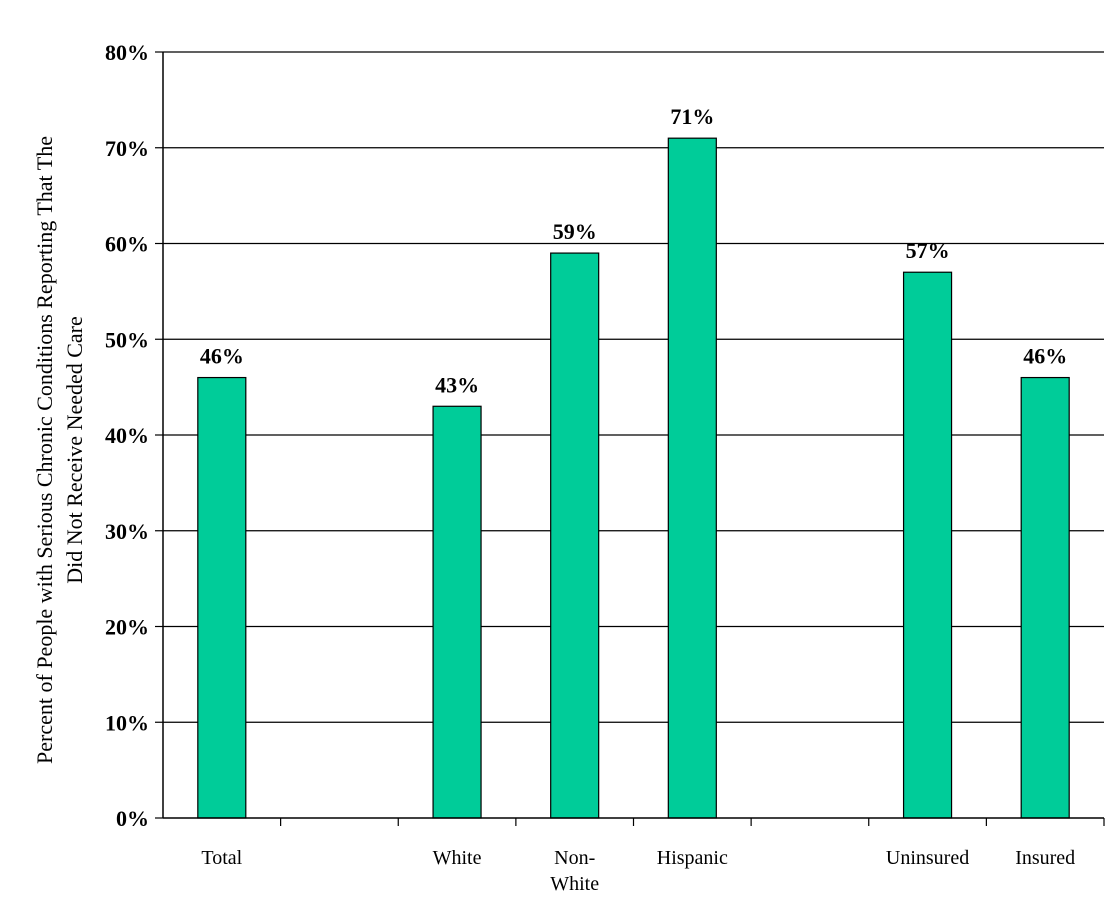  Describe the element at coordinates (457, 384) in the screenshot. I see `data-label: 43%` at that location.